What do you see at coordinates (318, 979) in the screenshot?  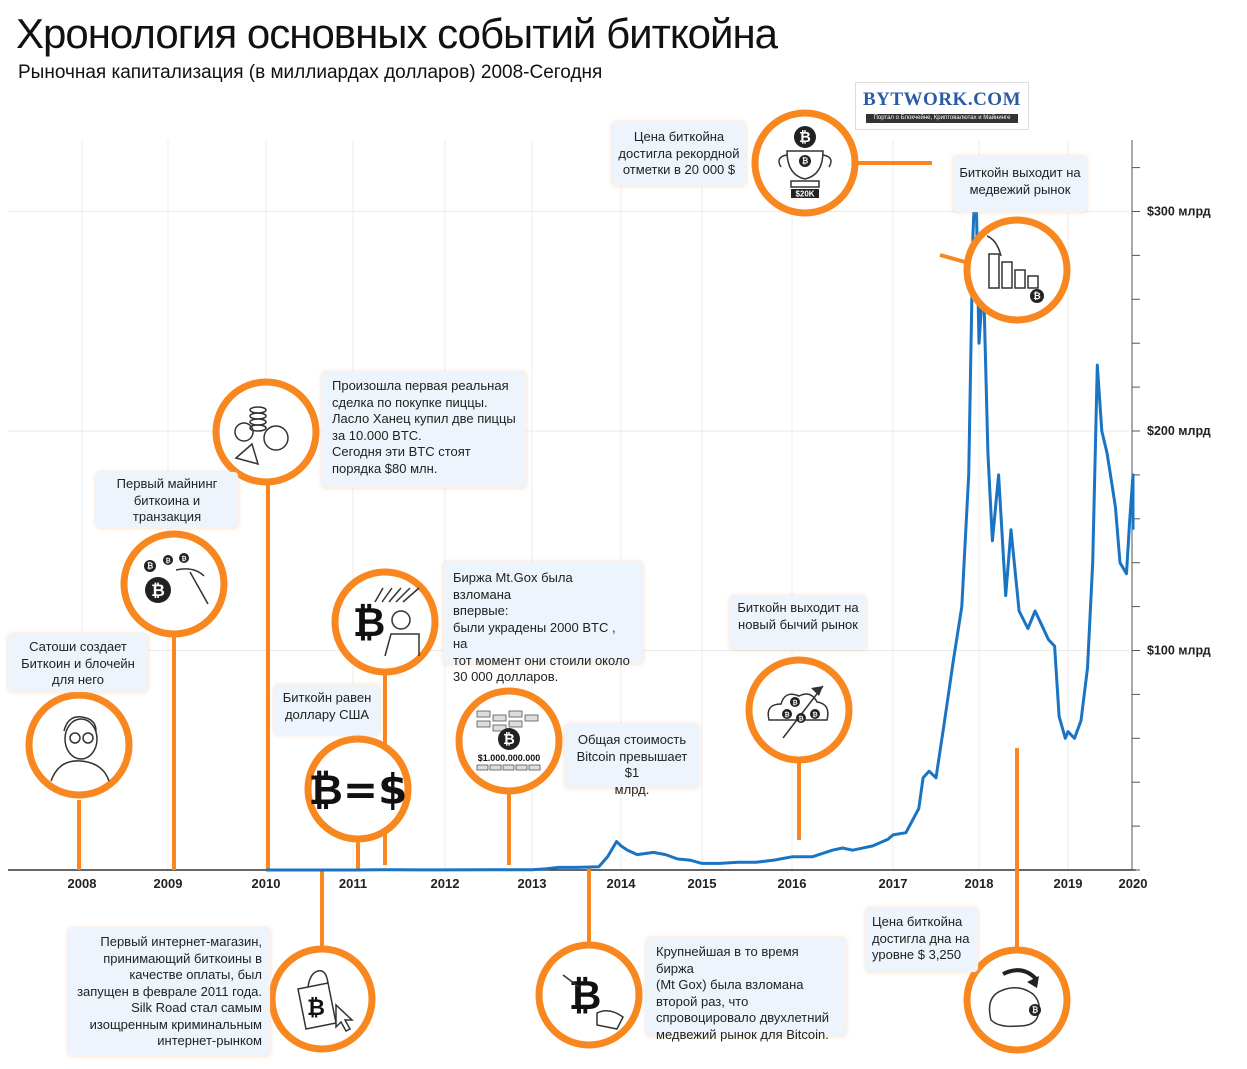 I see `bag-handle` at bounding box center [318, 979].